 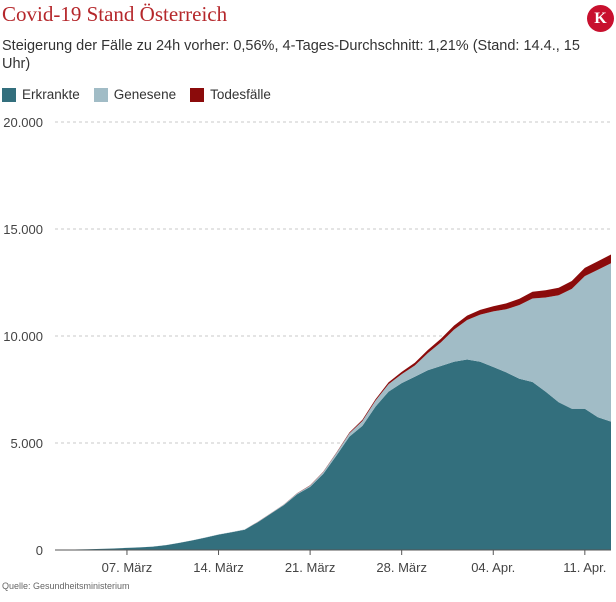 What do you see at coordinates (310, 567) in the screenshot?
I see `x-tick-label: 21. März` at bounding box center [310, 567].